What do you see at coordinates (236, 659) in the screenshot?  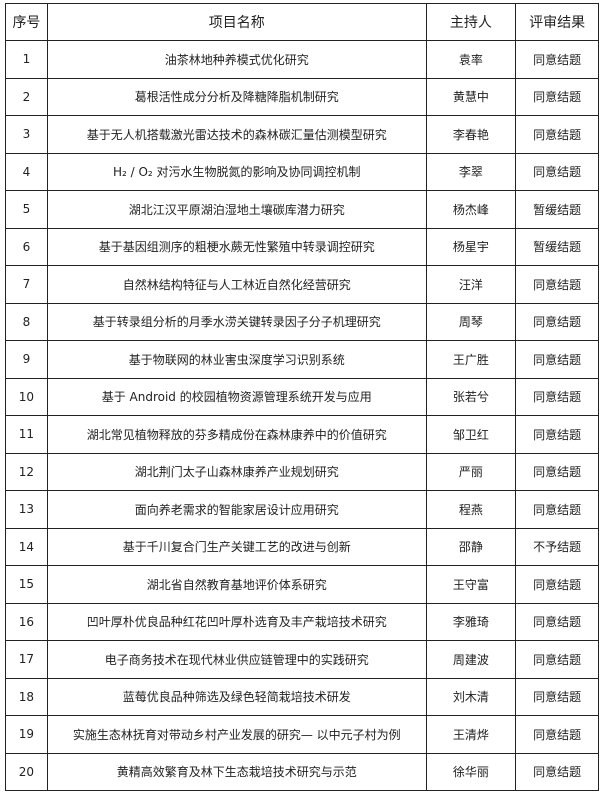 I see `cell-project-name: 电子商务技术在现代林业供应链管理中的实践研究` at bounding box center [236, 659].